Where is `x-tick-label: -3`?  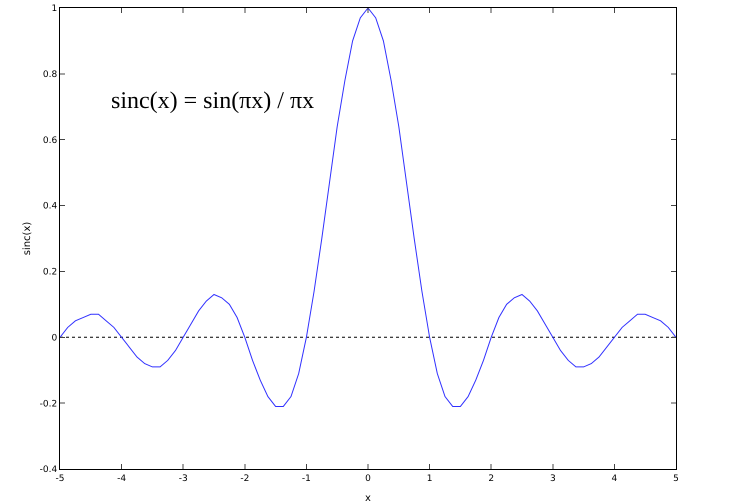 x-tick-label: -3 is located at coordinates (183, 479).